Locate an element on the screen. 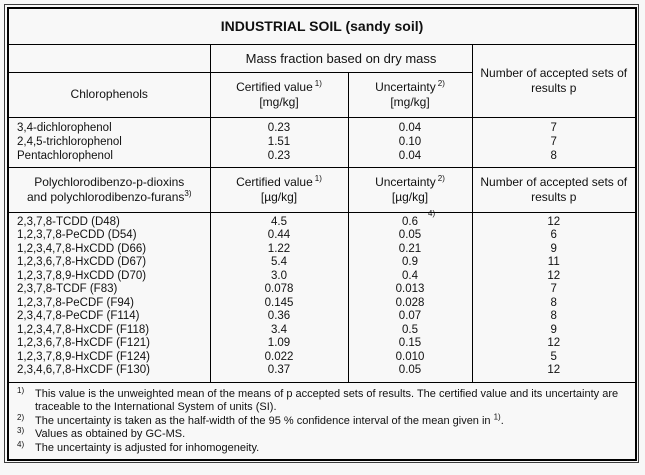 This screenshot has height=475, width=645. table-title: INDUSTRIAL SOIL (sandy soil) is located at coordinates (322, 26).